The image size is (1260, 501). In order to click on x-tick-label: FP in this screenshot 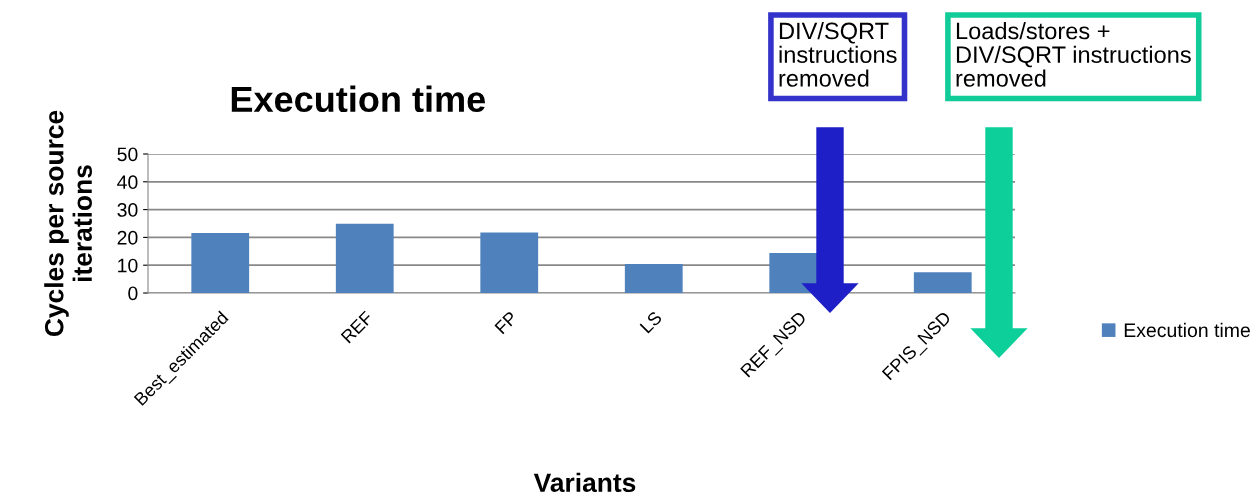, I will do `click(506, 322)`.